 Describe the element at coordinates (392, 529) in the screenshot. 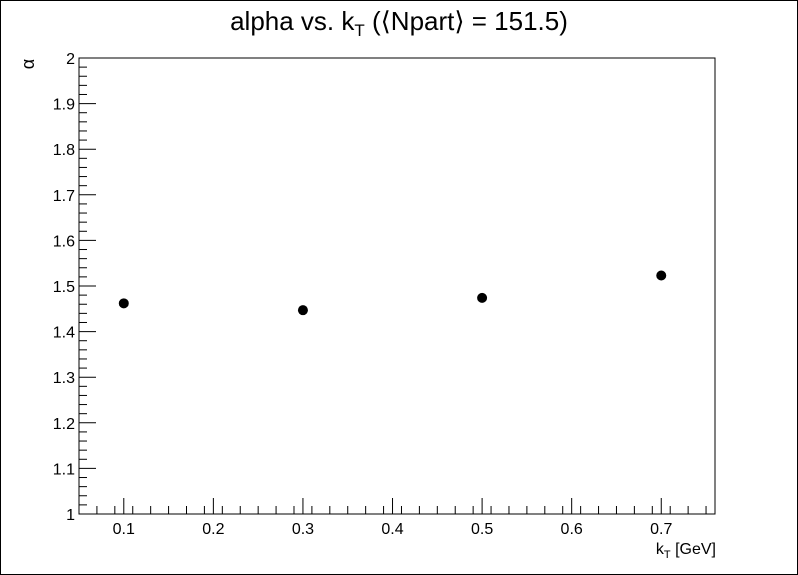

I see `x-tick-label: 0.4` at that location.